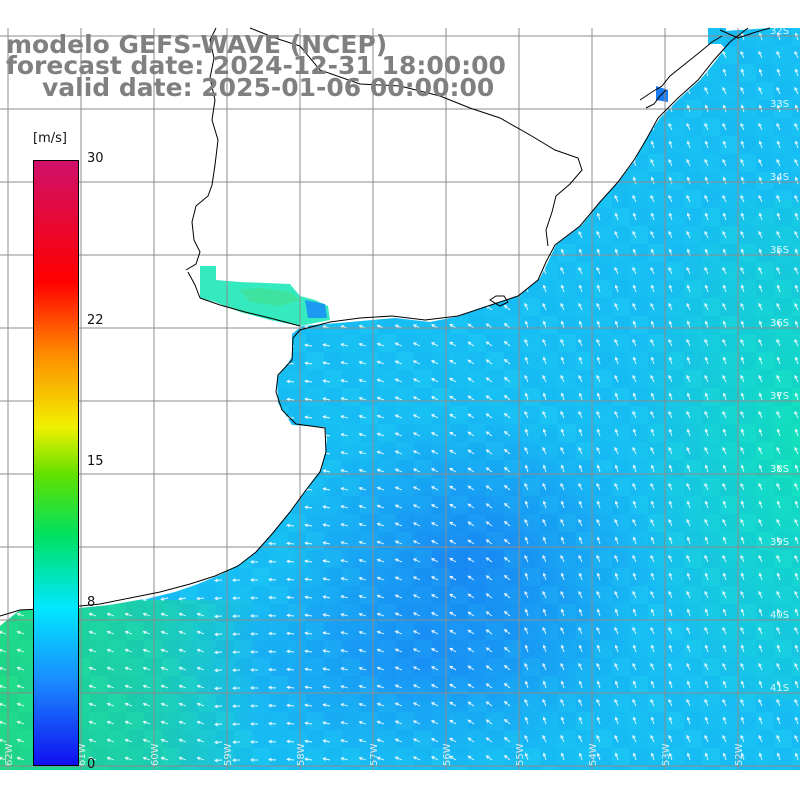 The image size is (800, 800). What do you see at coordinates (779, 615) in the screenshot?
I see `lat-label: 40S` at bounding box center [779, 615].